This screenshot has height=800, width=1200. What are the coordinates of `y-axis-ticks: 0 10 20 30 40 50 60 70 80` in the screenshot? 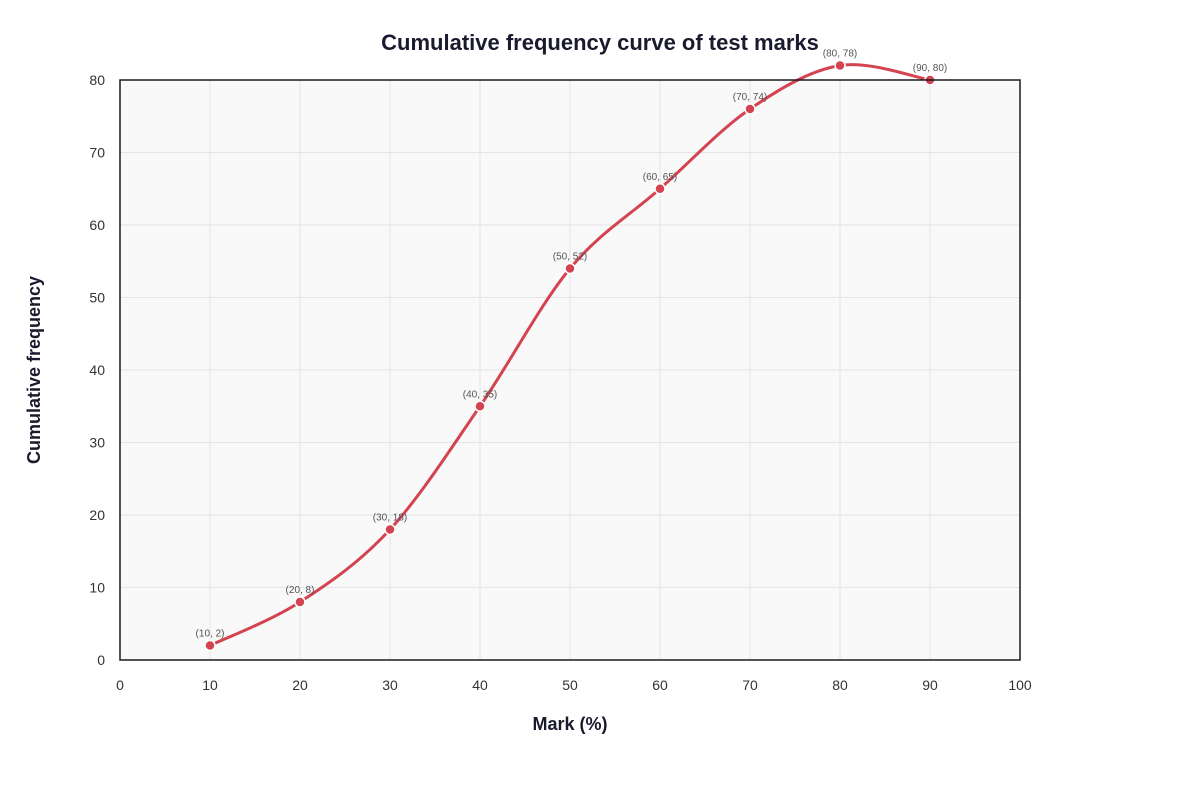 It's located at (97, 370).